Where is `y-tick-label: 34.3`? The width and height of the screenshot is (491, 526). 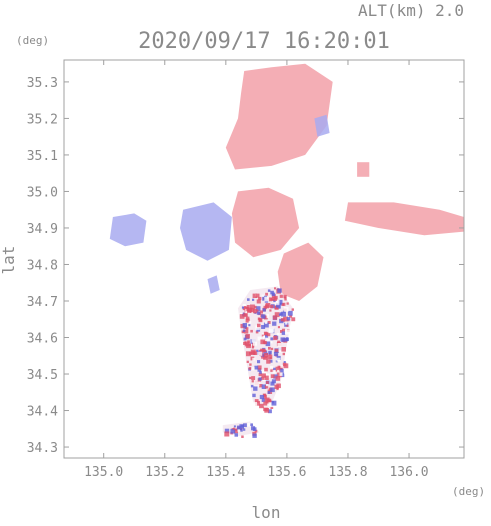 y-tick-label: 34.3 is located at coordinates (42, 448).